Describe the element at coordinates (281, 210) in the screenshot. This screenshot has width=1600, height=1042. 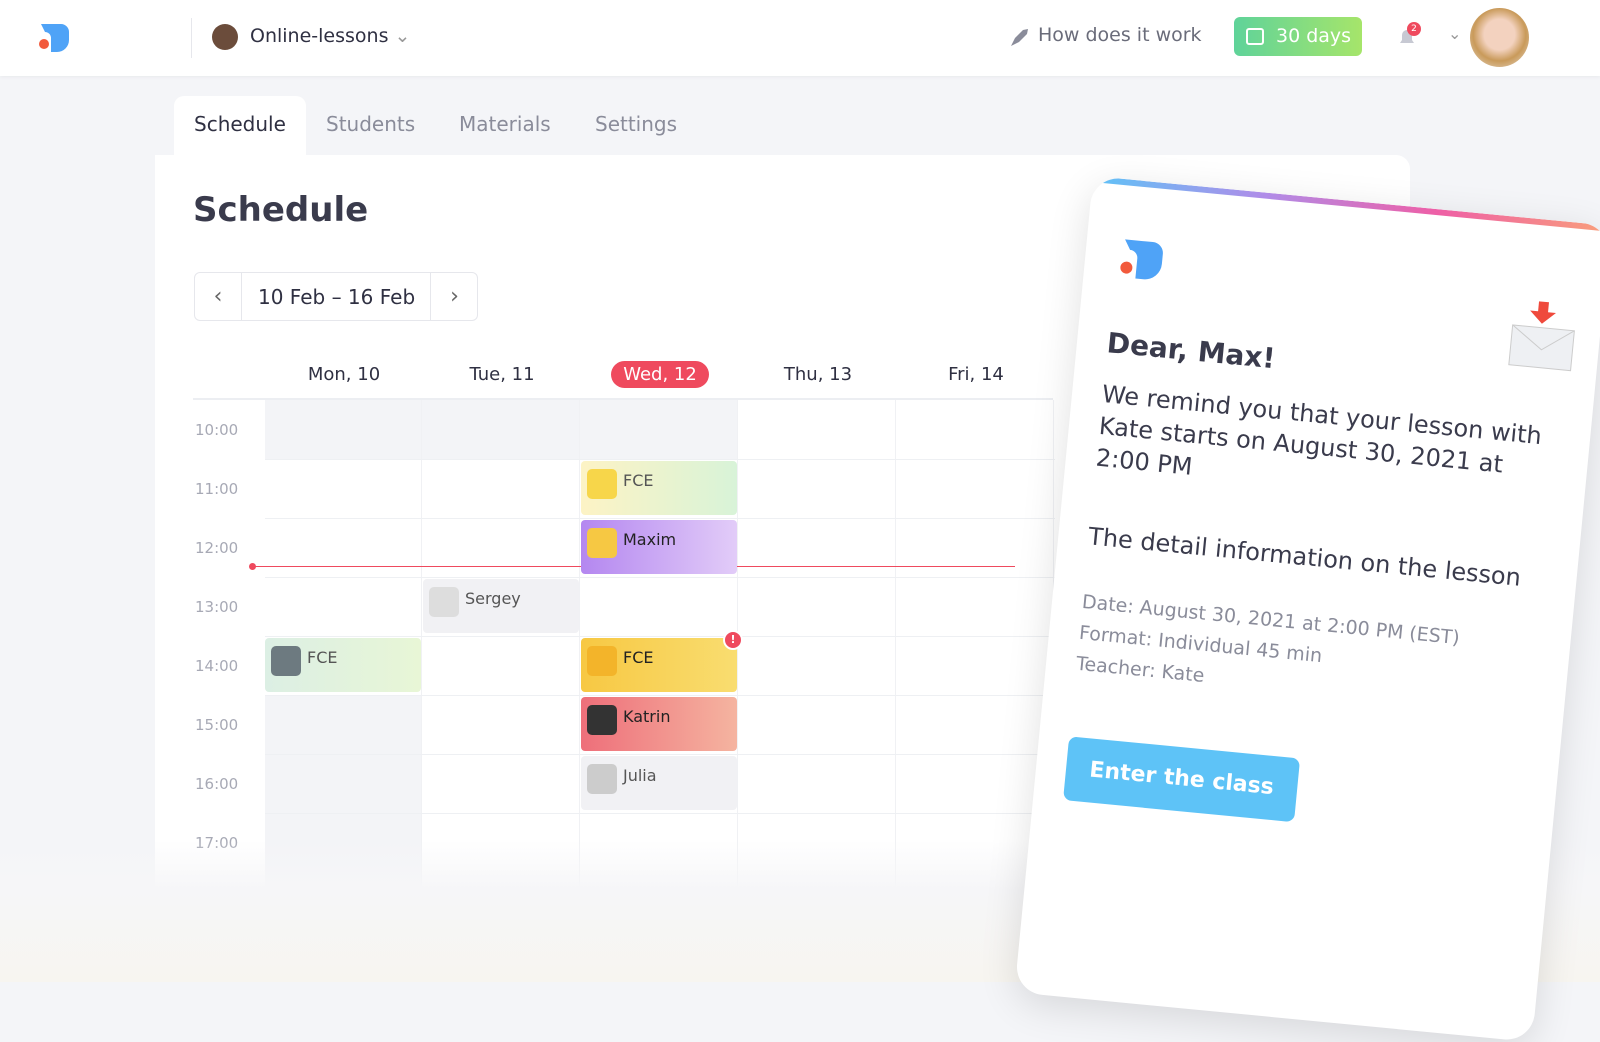
I see `page-title: Schedule` at that location.